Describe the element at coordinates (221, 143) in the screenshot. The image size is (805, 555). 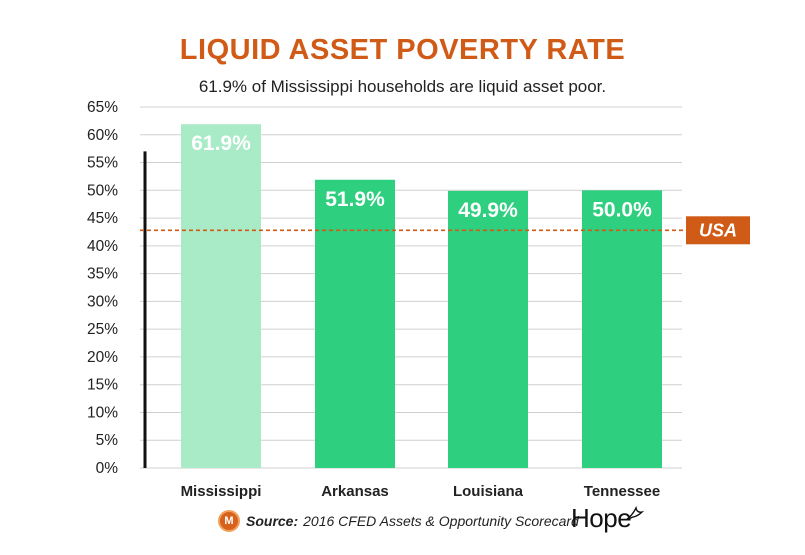
I see `data-label: 61.9%` at that location.